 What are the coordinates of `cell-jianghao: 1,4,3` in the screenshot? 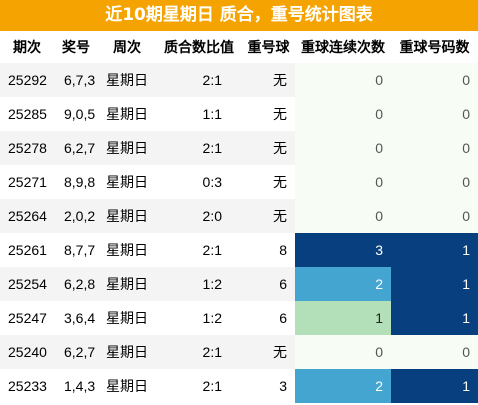 It's located at (76, 386).